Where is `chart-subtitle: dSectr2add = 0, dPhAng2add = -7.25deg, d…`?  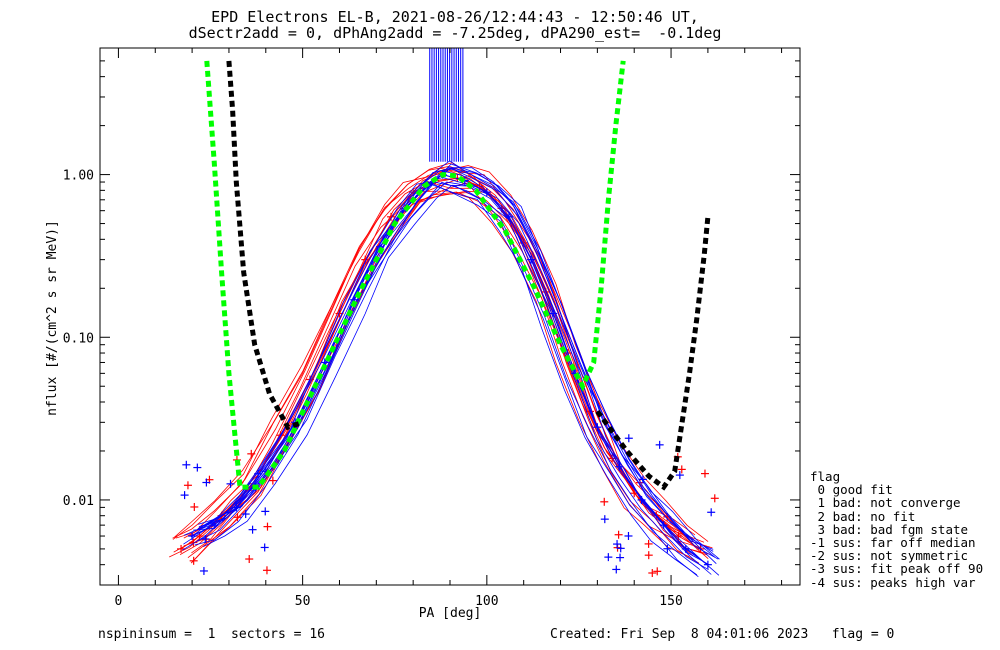
chart-subtitle: dSectr2add = 0, dPhAng2add = -7.25deg, d… is located at coordinates (455, 33).